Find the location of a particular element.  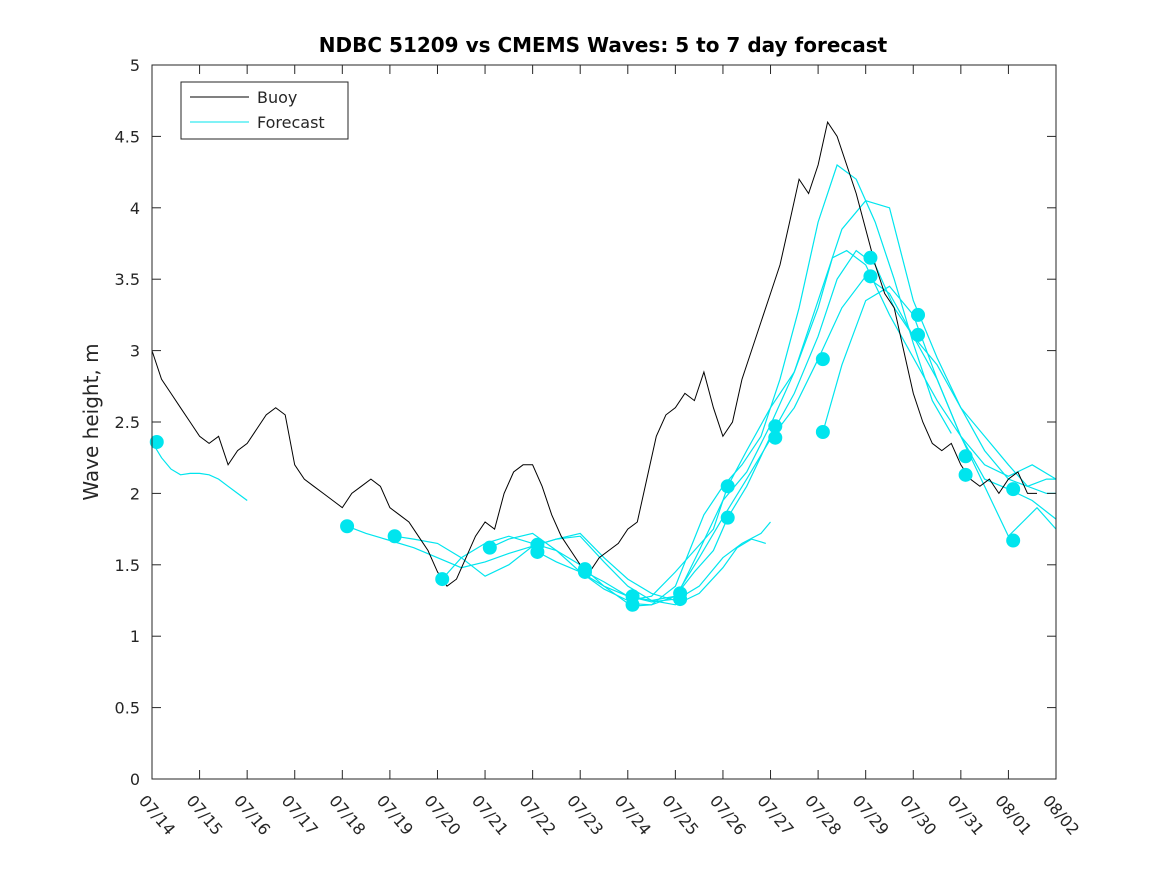

x-tick-label: 07/24 is located at coordinates (633, 815).